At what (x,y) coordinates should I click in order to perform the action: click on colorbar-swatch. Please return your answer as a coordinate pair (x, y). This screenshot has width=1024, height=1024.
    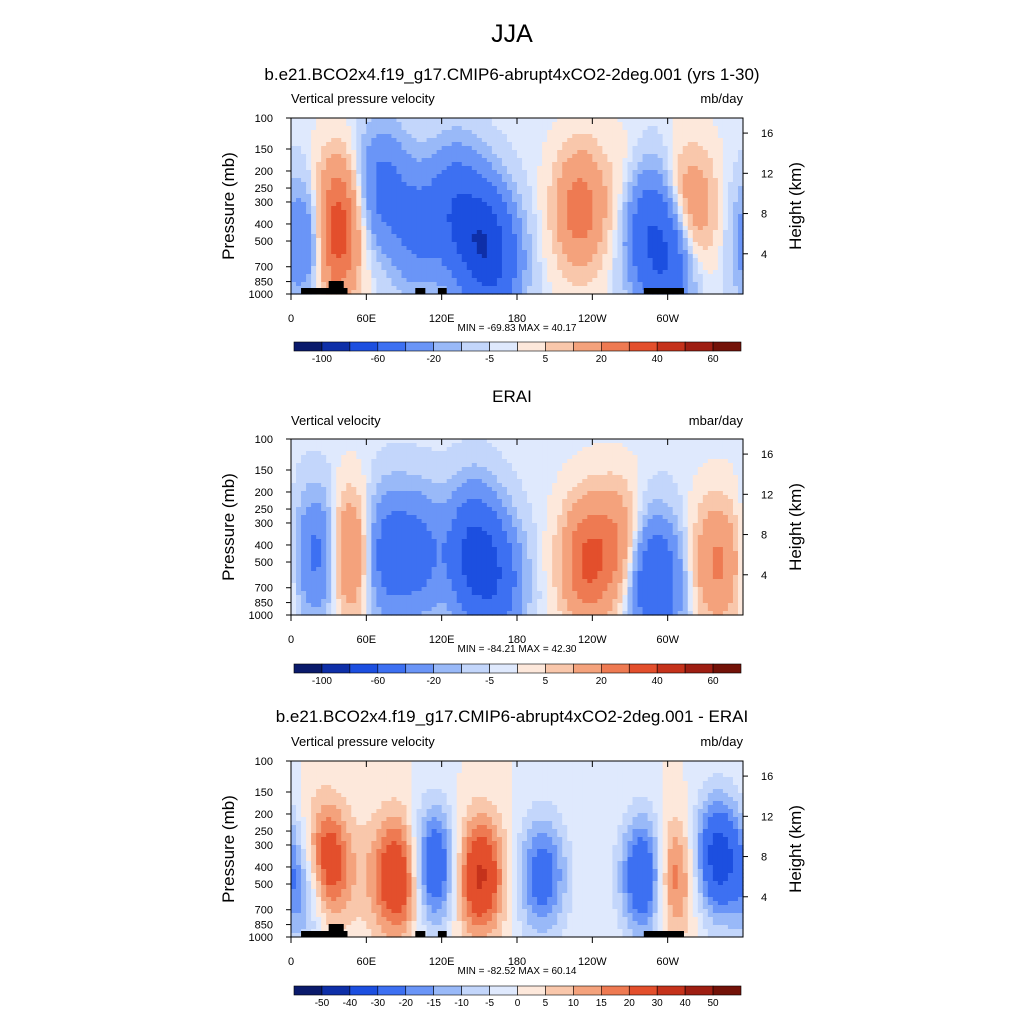
    Looking at the image, I should click on (531, 346).